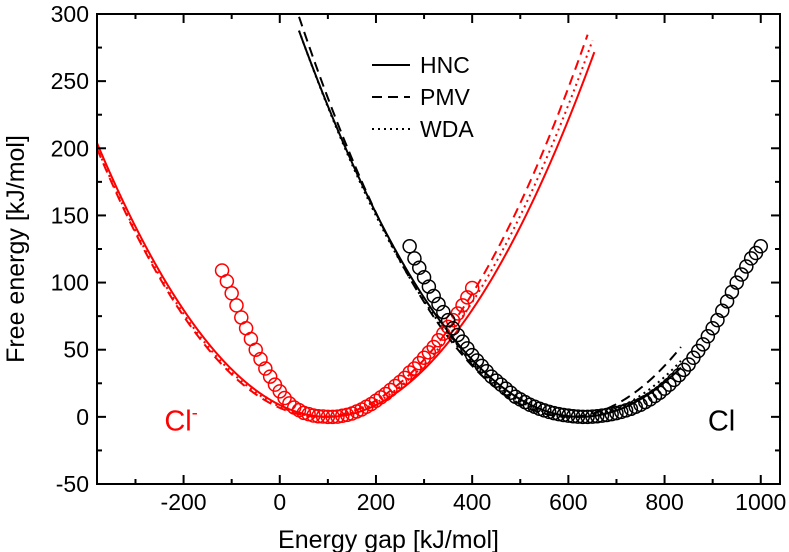 The width and height of the screenshot is (789, 552). I want to click on x-tick-label: -200, so click(184, 502).